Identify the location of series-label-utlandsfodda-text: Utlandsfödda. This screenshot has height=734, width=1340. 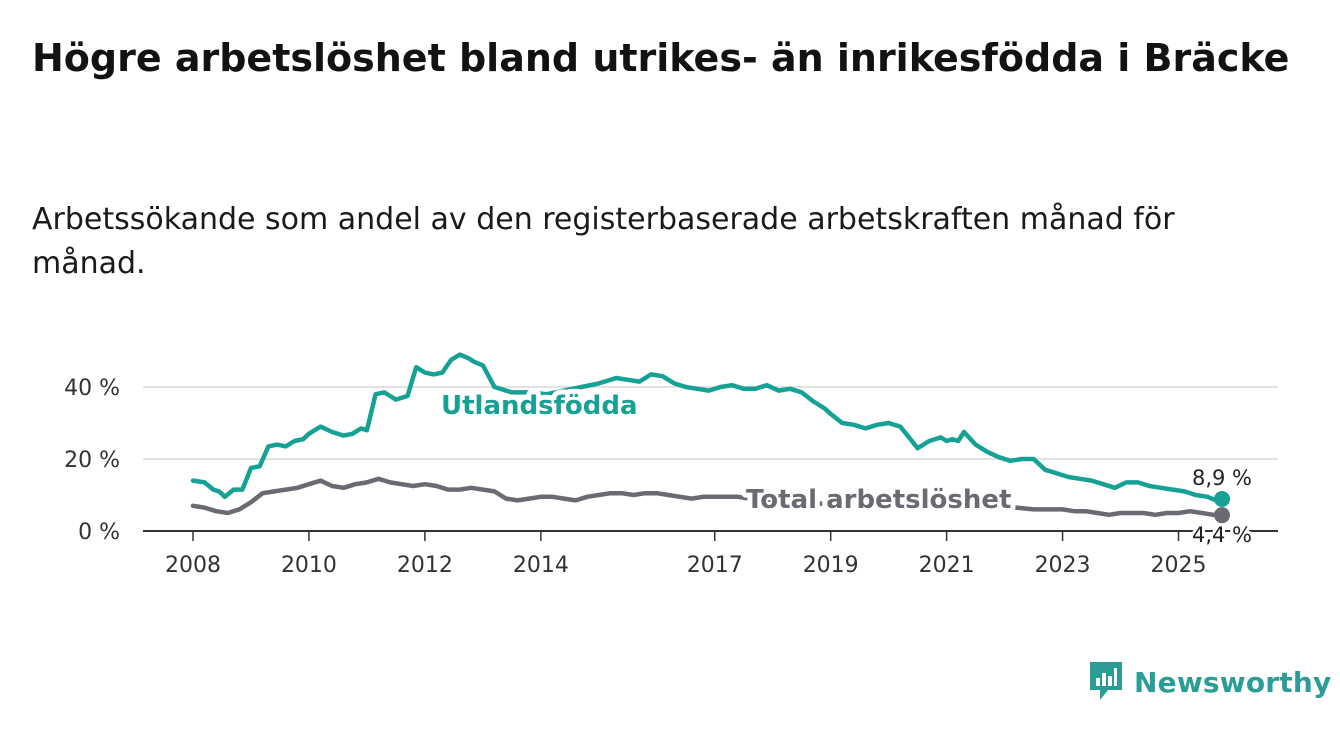
(539, 406).